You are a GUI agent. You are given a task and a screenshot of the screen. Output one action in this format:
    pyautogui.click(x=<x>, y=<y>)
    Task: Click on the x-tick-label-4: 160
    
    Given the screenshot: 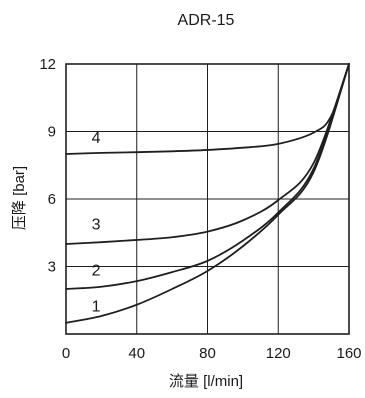 What is the action you would take?
    pyautogui.click(x=348, y=353)
    